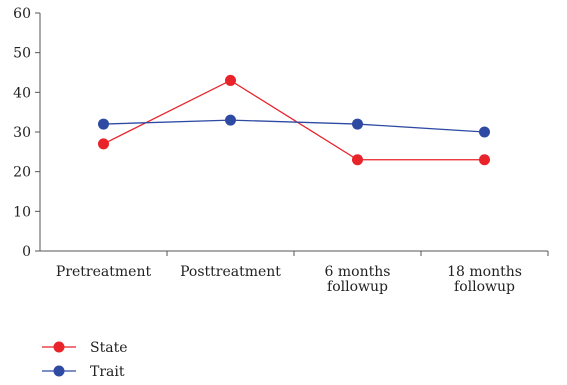  I want to click on legend: State Trait, so click(84, 360).